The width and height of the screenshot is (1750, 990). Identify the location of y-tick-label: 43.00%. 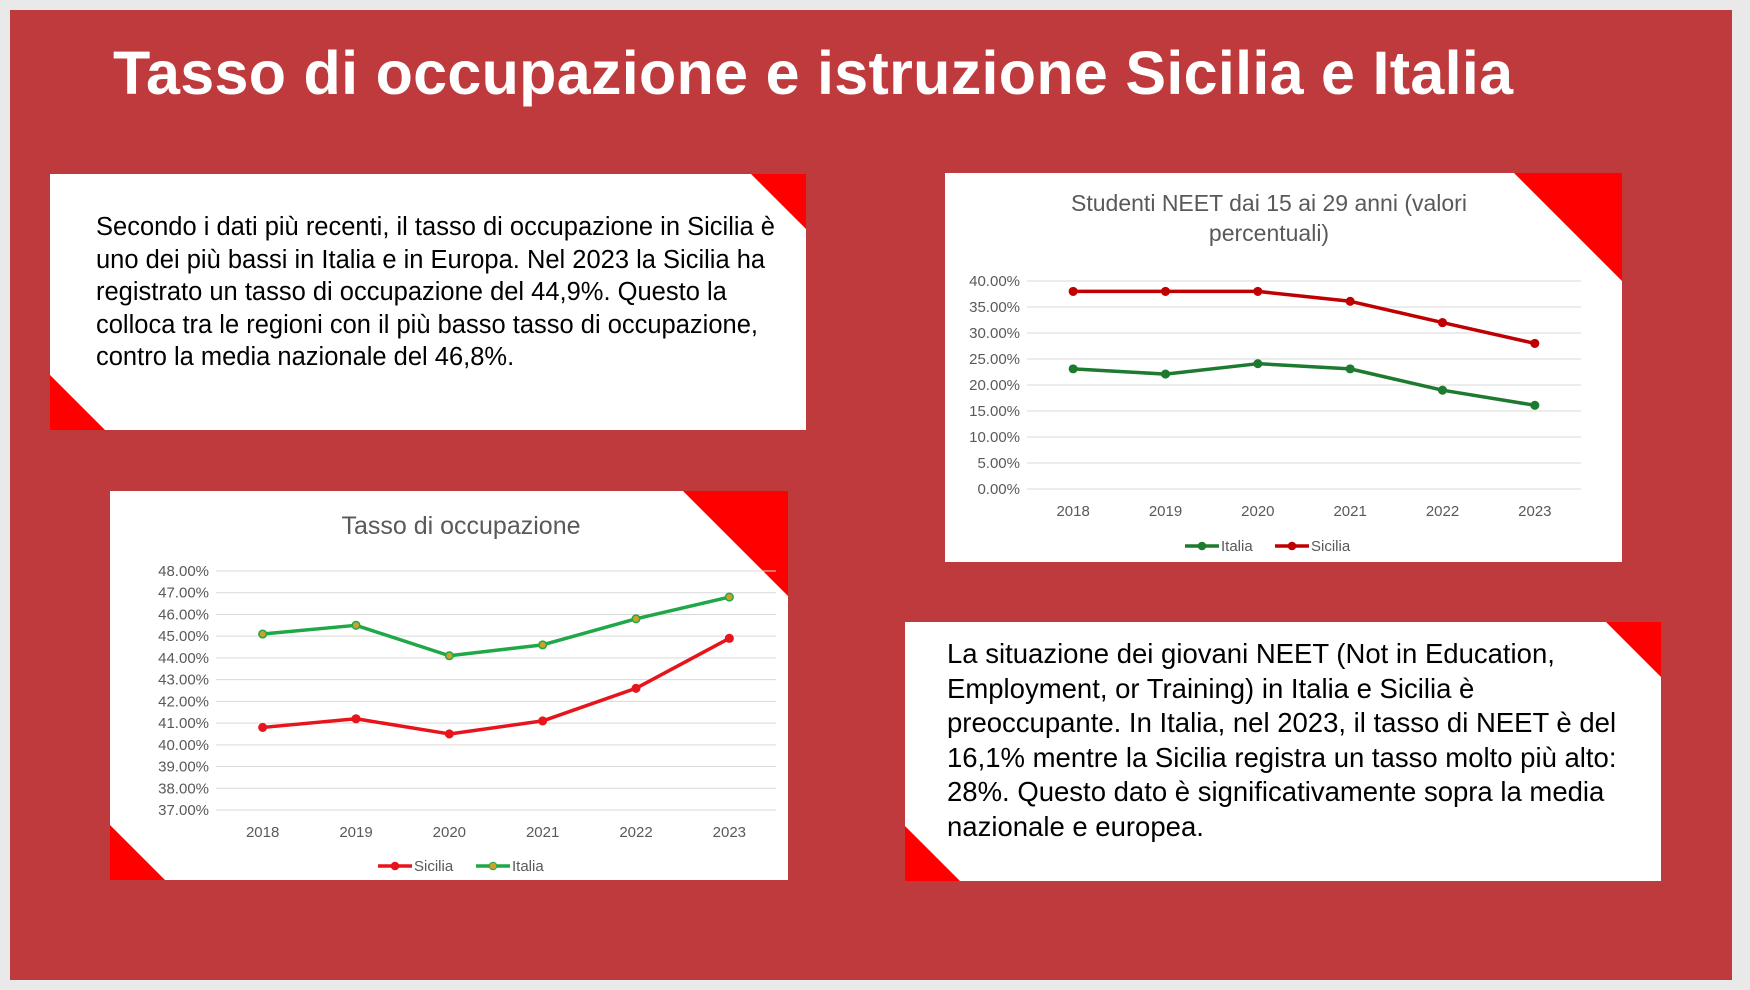
(183, 680).